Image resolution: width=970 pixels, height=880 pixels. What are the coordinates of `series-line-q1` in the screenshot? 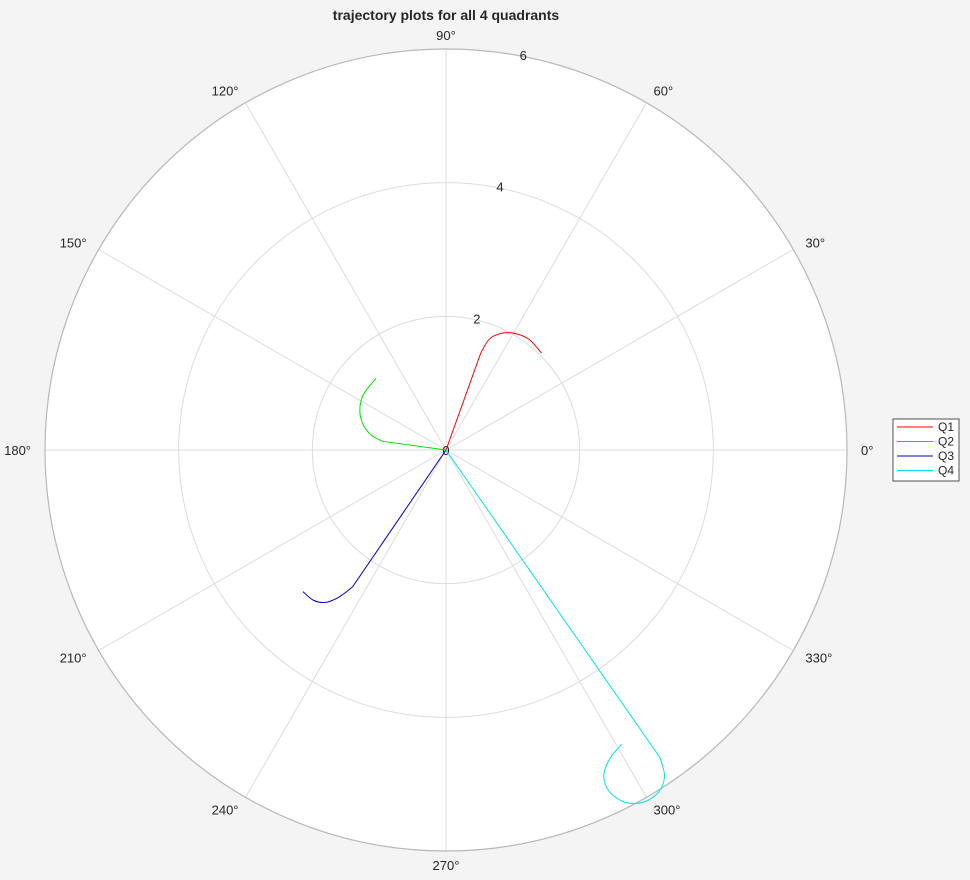 It's located at (493, 391).